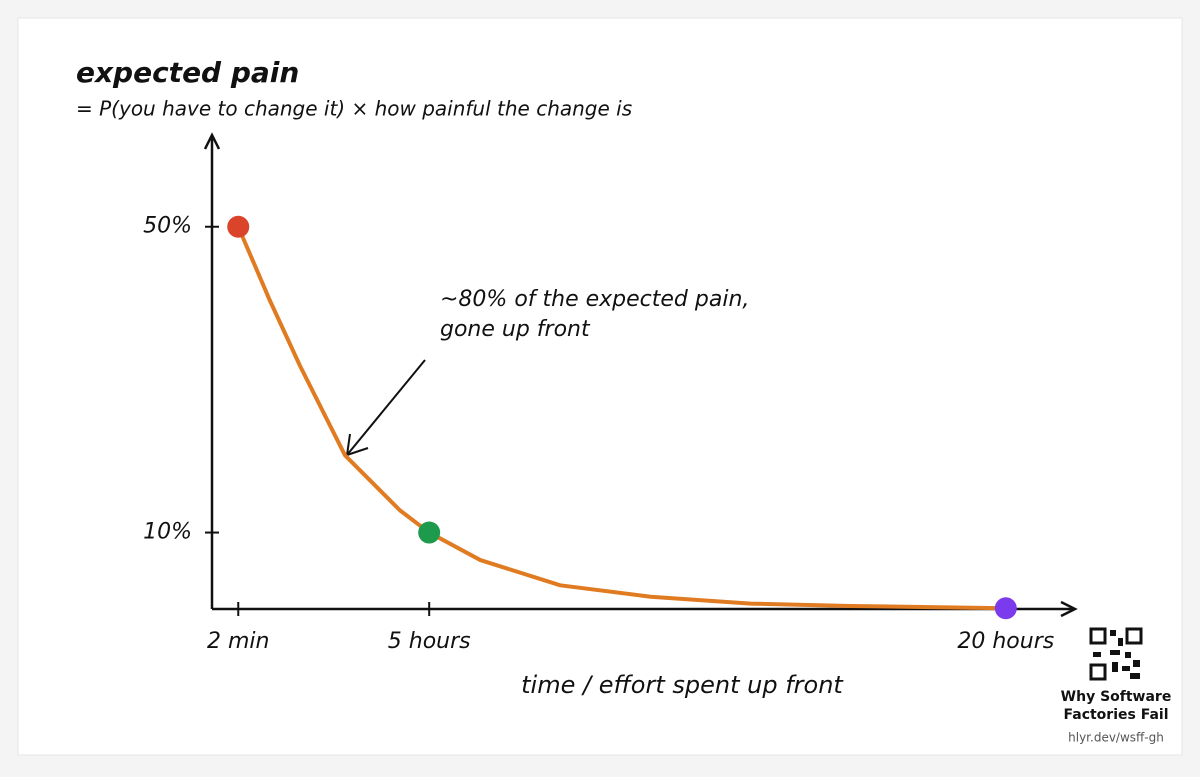  What do you see at coordinates (594, 299) in the screenshot?
I see `annotation: ~80% of the expected pain,` at bounding box center [594, 299].